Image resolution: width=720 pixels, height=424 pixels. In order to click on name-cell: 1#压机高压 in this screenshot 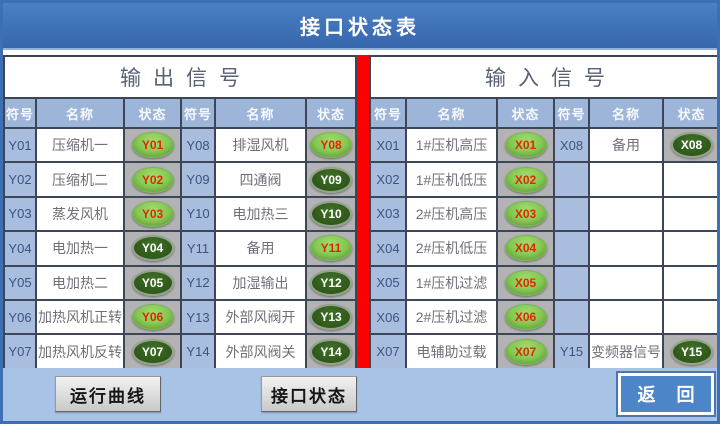, I will do `click(452, 146)`.